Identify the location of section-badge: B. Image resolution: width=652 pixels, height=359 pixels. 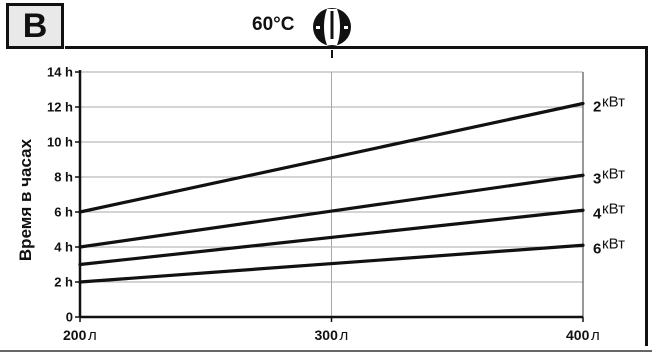
(35, 26).